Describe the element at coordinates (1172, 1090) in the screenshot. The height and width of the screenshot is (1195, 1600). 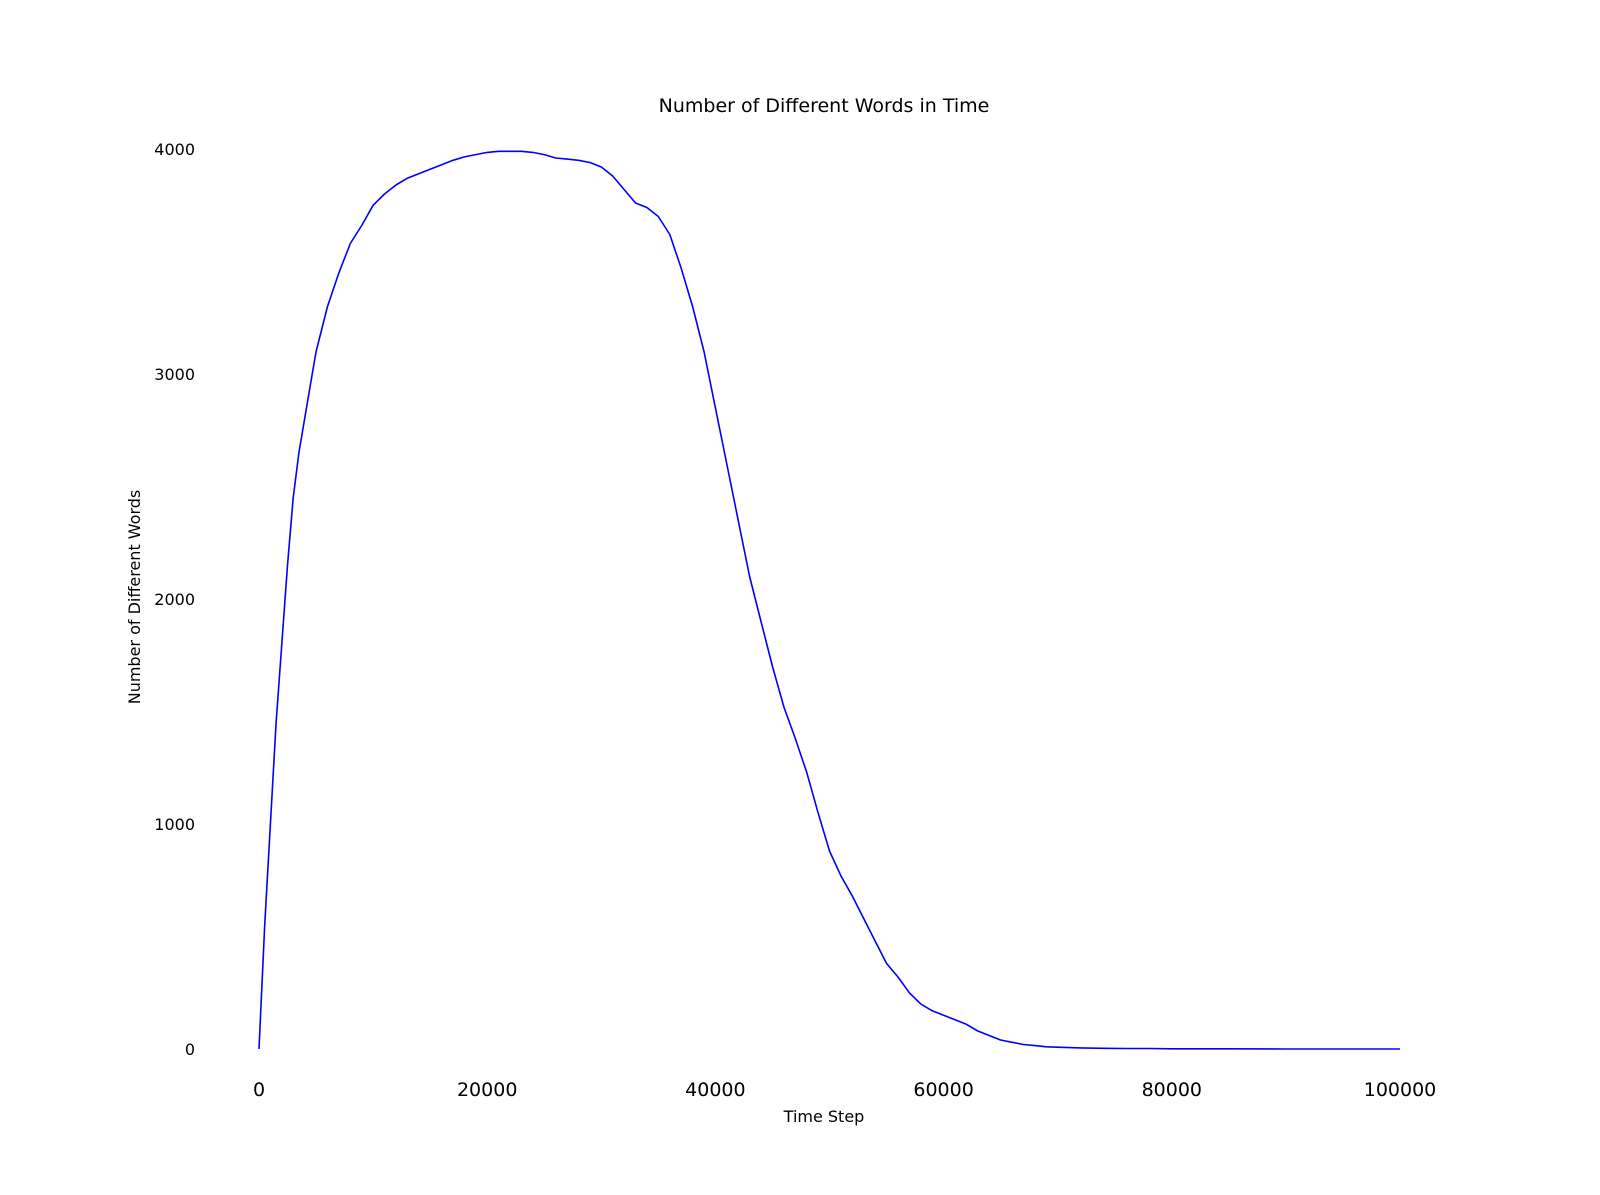
I see `x-tick-label: 80000` at that location.